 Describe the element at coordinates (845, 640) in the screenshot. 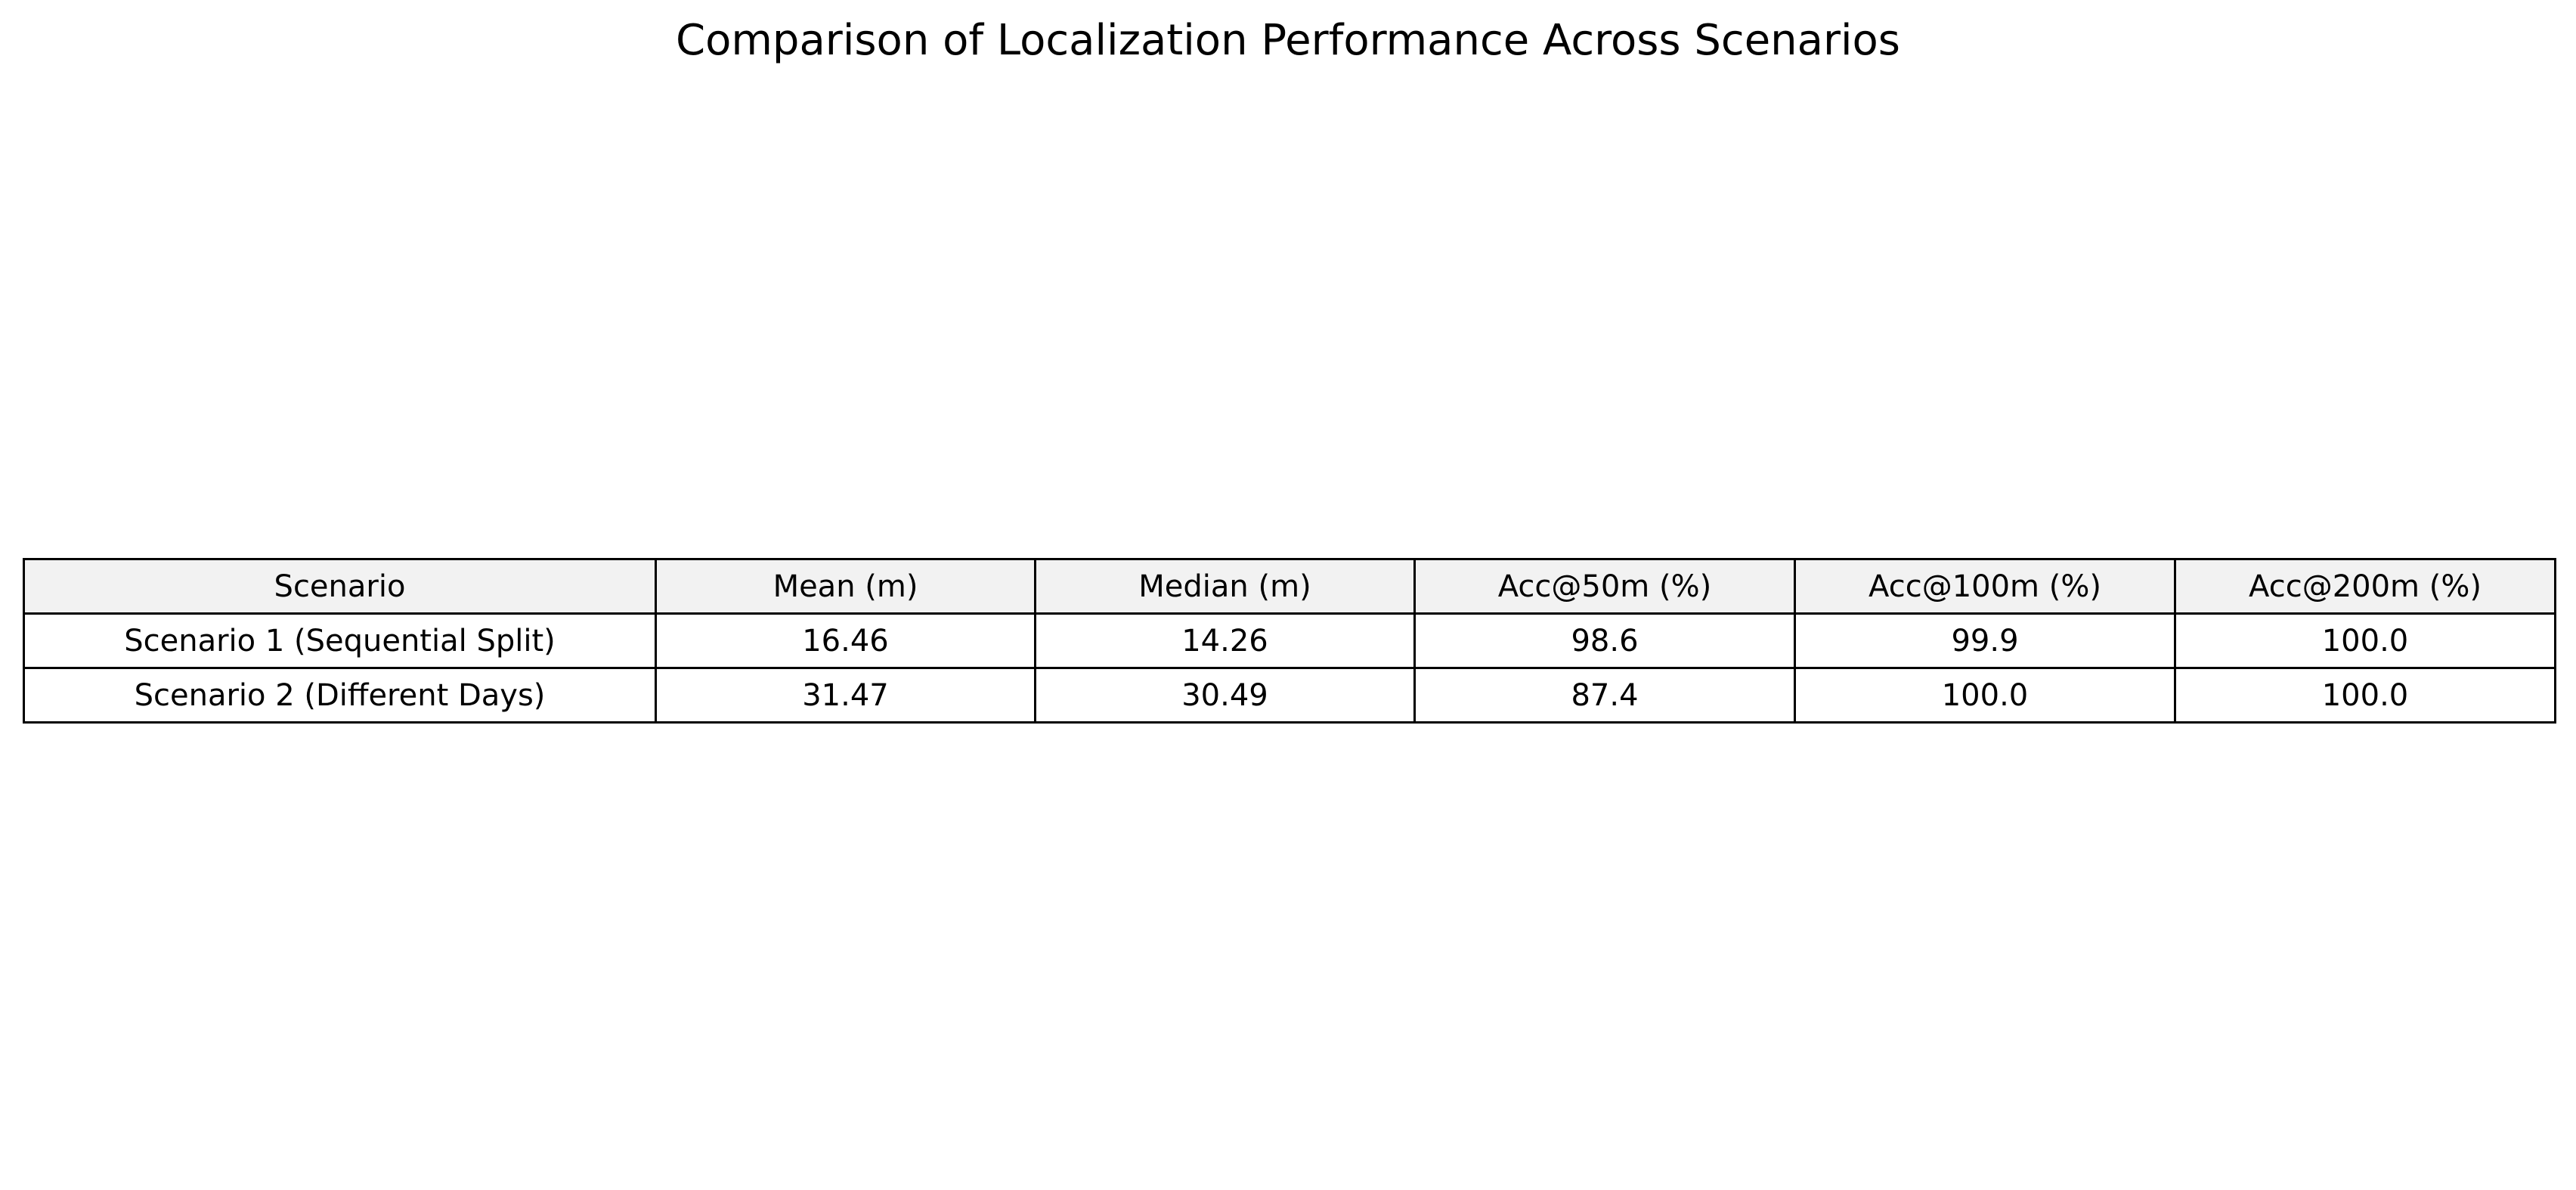

I see `cell-mean: 16.46` at that location.